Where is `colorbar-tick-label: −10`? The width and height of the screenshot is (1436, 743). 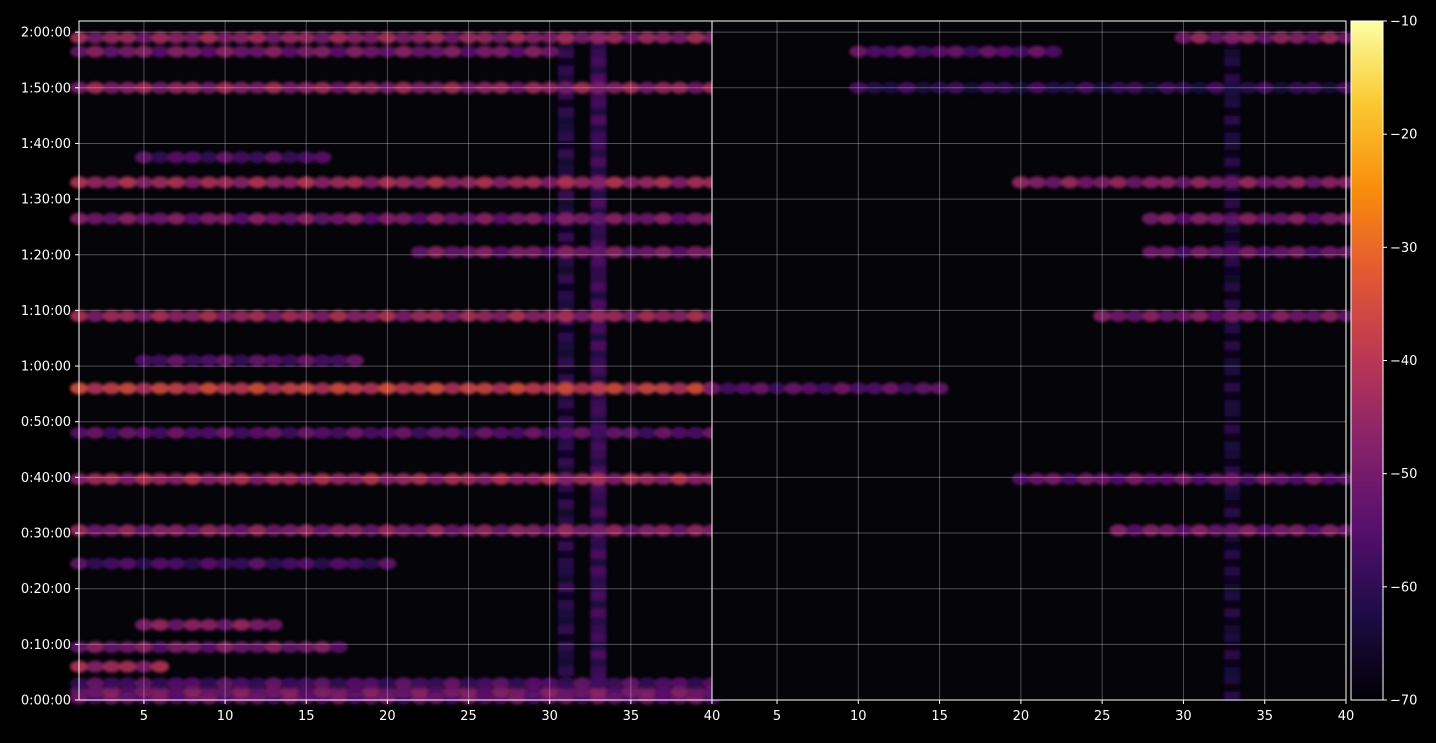 colorbar-tick-label: −10 is located at coordinates (1403, 22).